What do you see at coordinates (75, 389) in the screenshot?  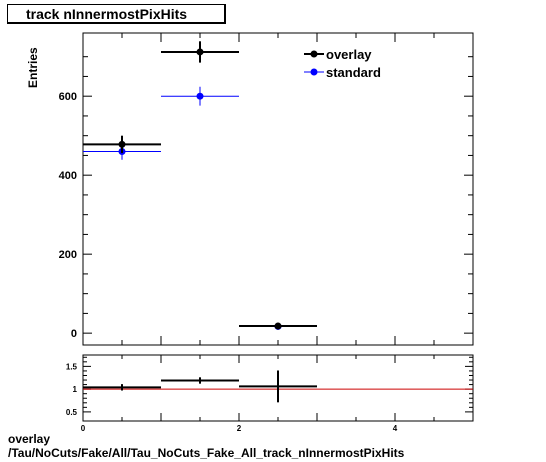 I see `ratio-y-tick-label: 1` at bounding box center [75, 389].